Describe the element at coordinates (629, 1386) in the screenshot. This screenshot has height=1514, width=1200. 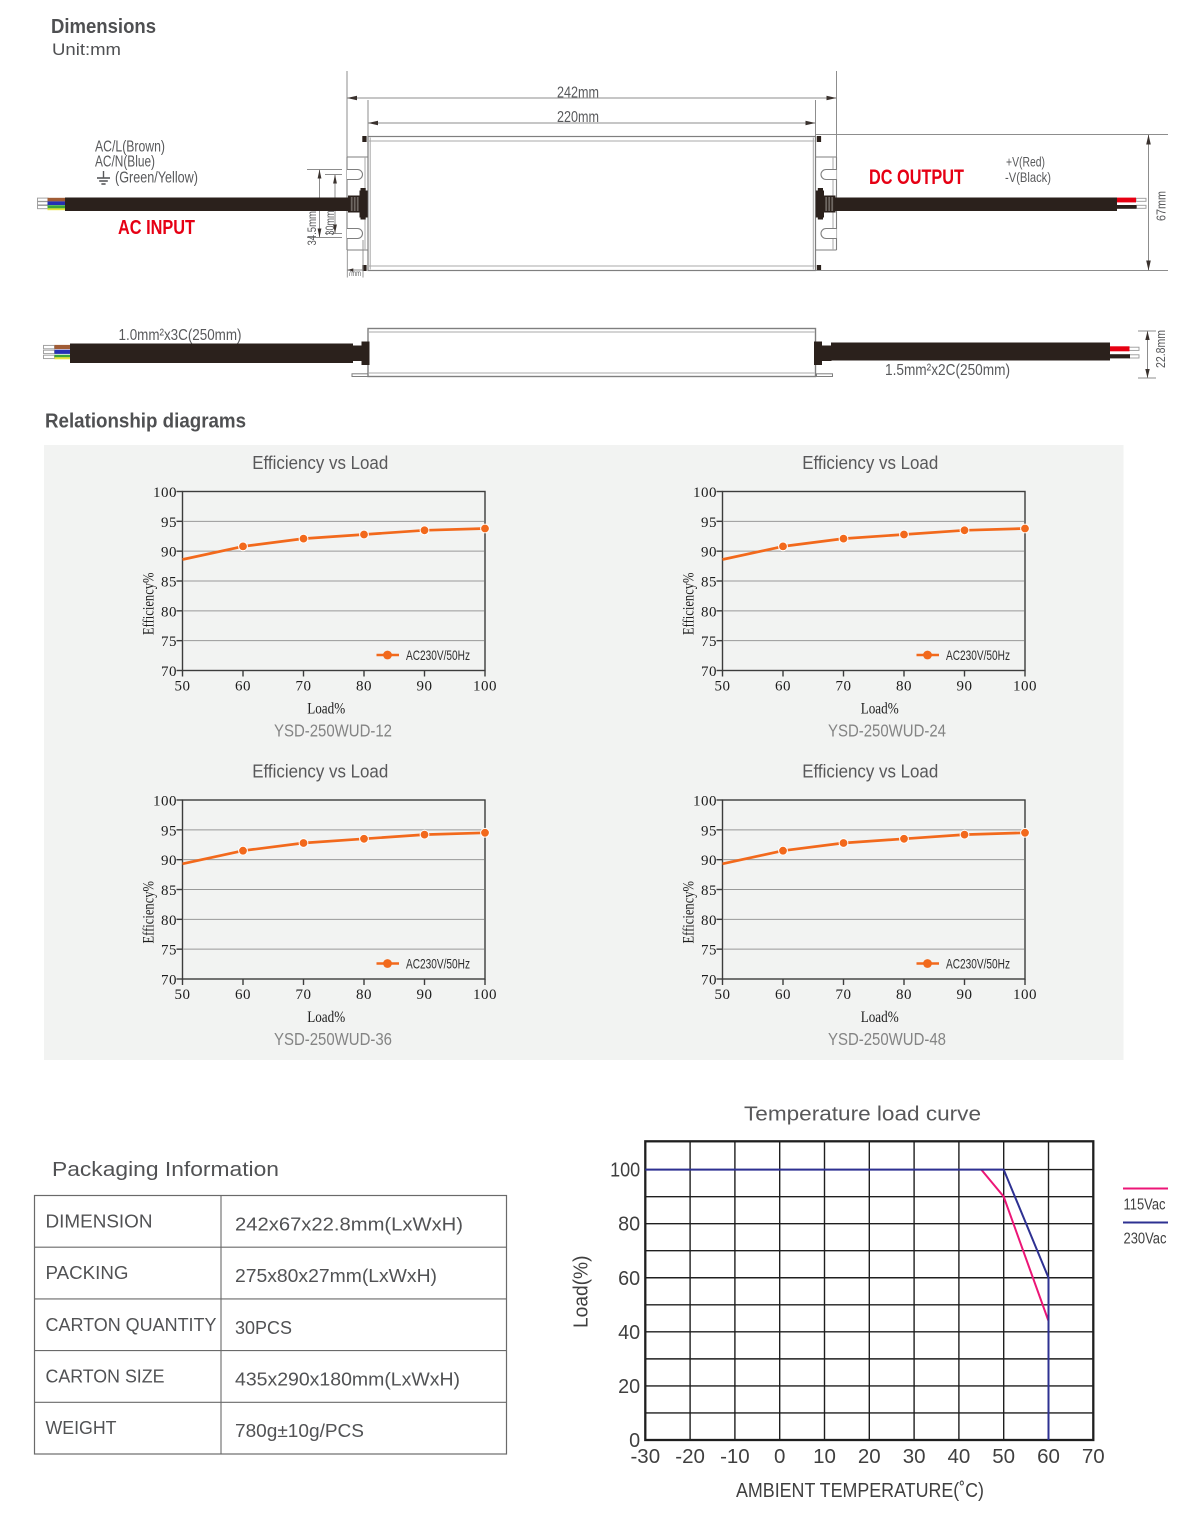
I see `svg-text: 20` at that location.